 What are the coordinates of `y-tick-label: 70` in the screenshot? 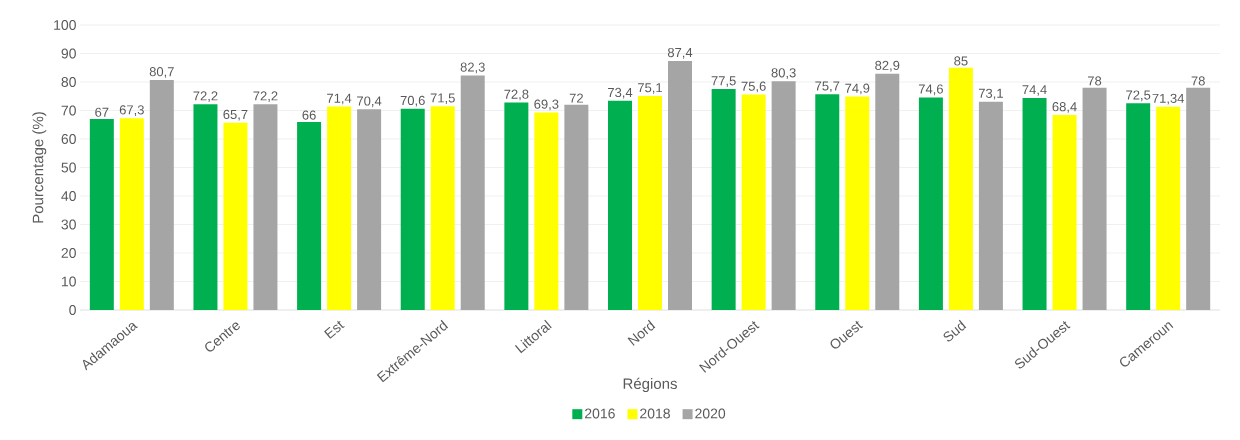 It's located at (68, 110).